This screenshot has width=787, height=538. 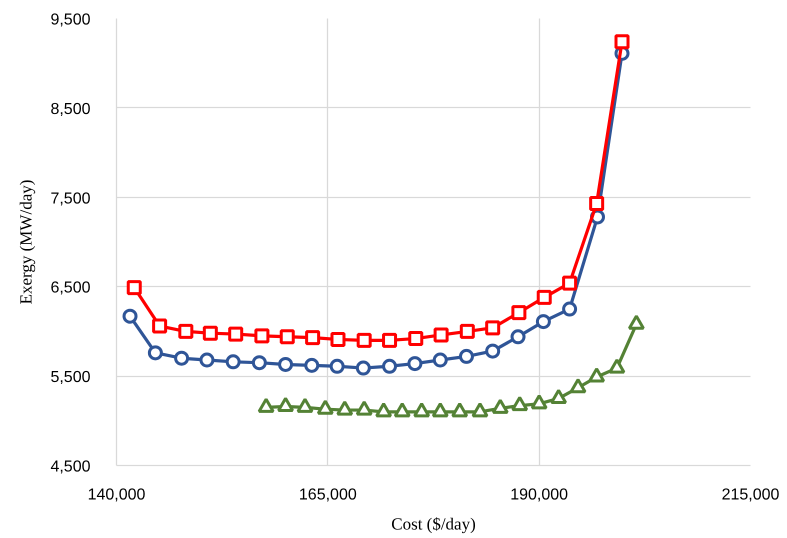 What do you see at coordinates (70, 377) in the screenshot?
I see `y-tick-label: 5,500` at bounding box center [70, 377].